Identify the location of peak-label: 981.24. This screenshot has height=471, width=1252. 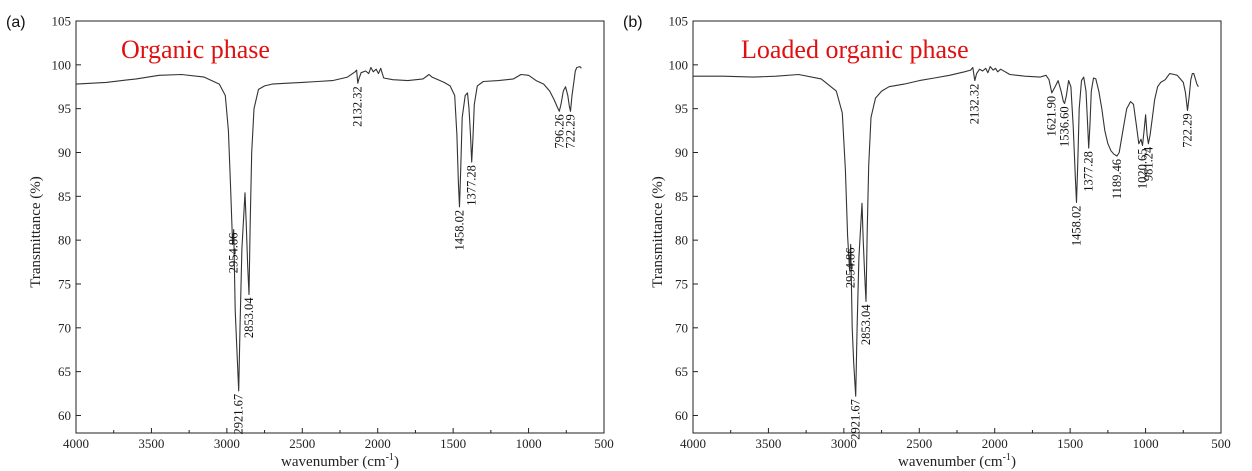
(1148, 163).